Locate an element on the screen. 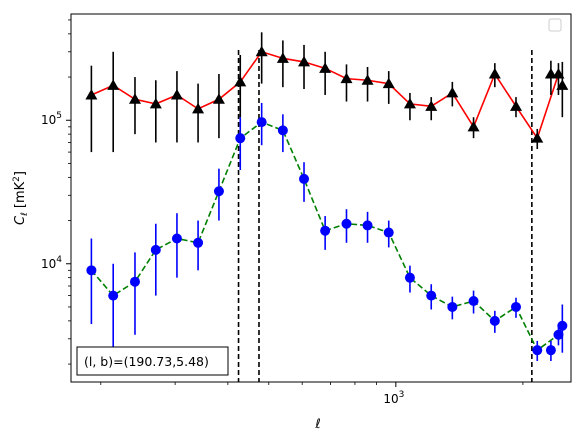 The image size is (580, 441). x-tick-label-0: 103 is located at coordinates (393, 398).